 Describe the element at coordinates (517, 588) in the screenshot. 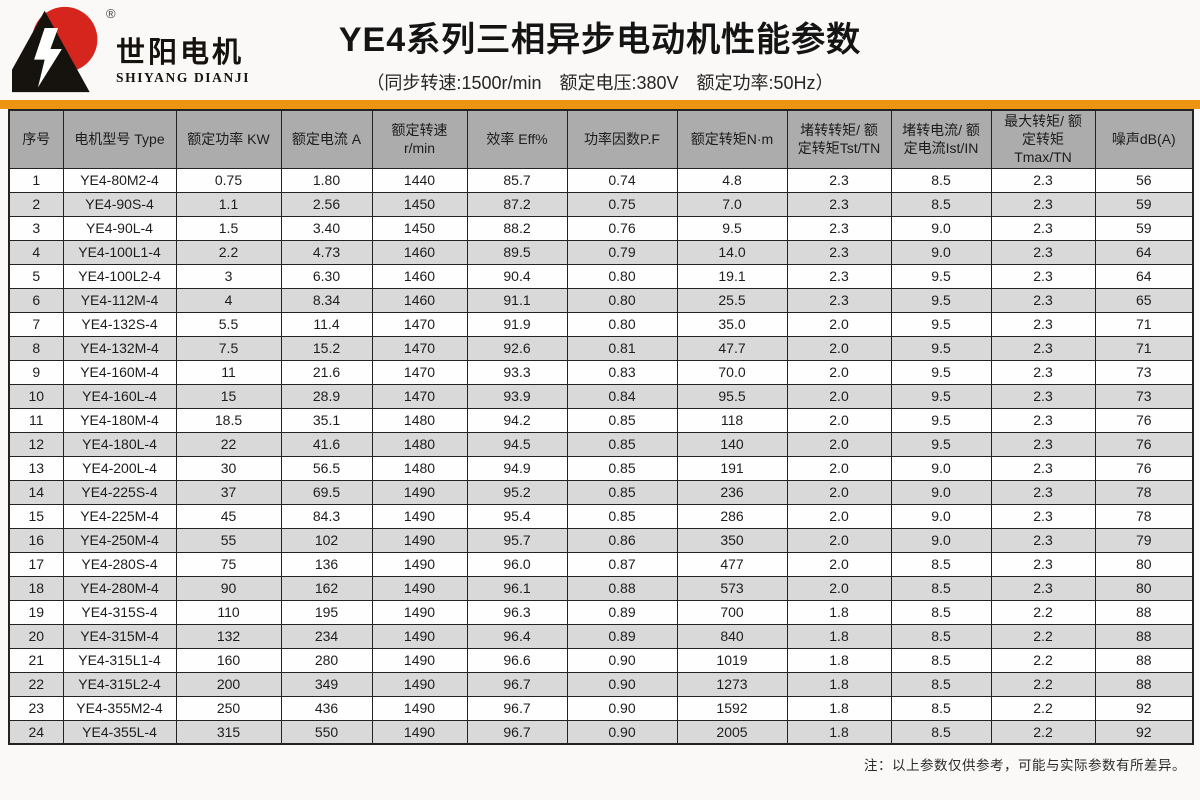

I see `table-cell: 96.1` at that location.